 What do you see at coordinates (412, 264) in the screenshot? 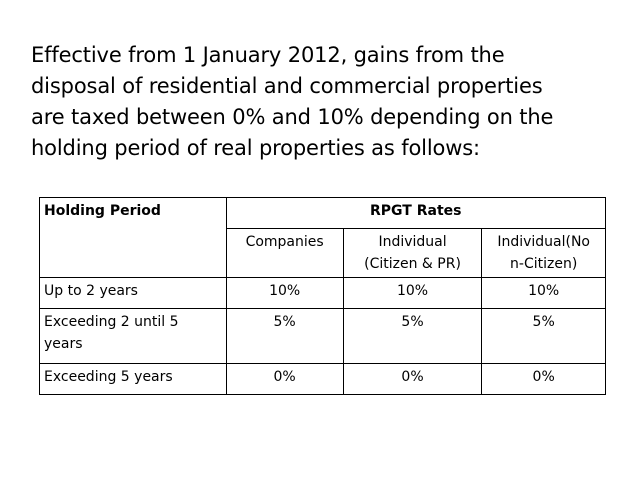
I see `individual-header-line: (Citizen & PR)` at bounding box center [412, 264].